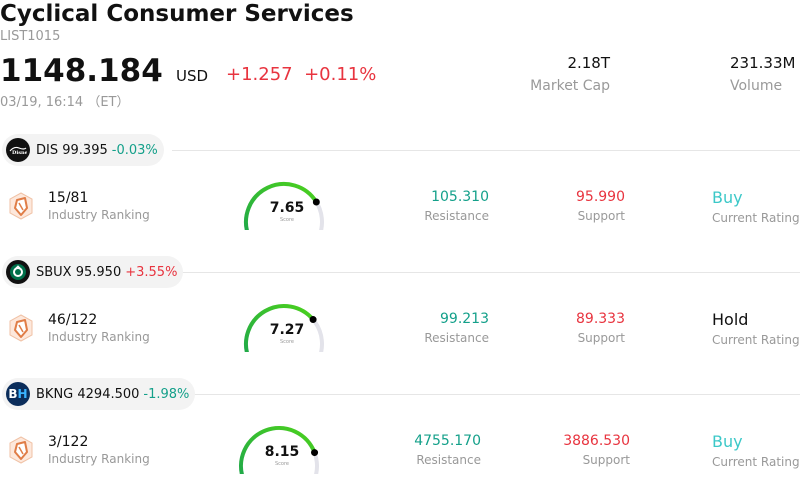  Describe the element at coordinates (588, 63) in the screenshot. I see `market-cap-value: 2.18T` at that location.